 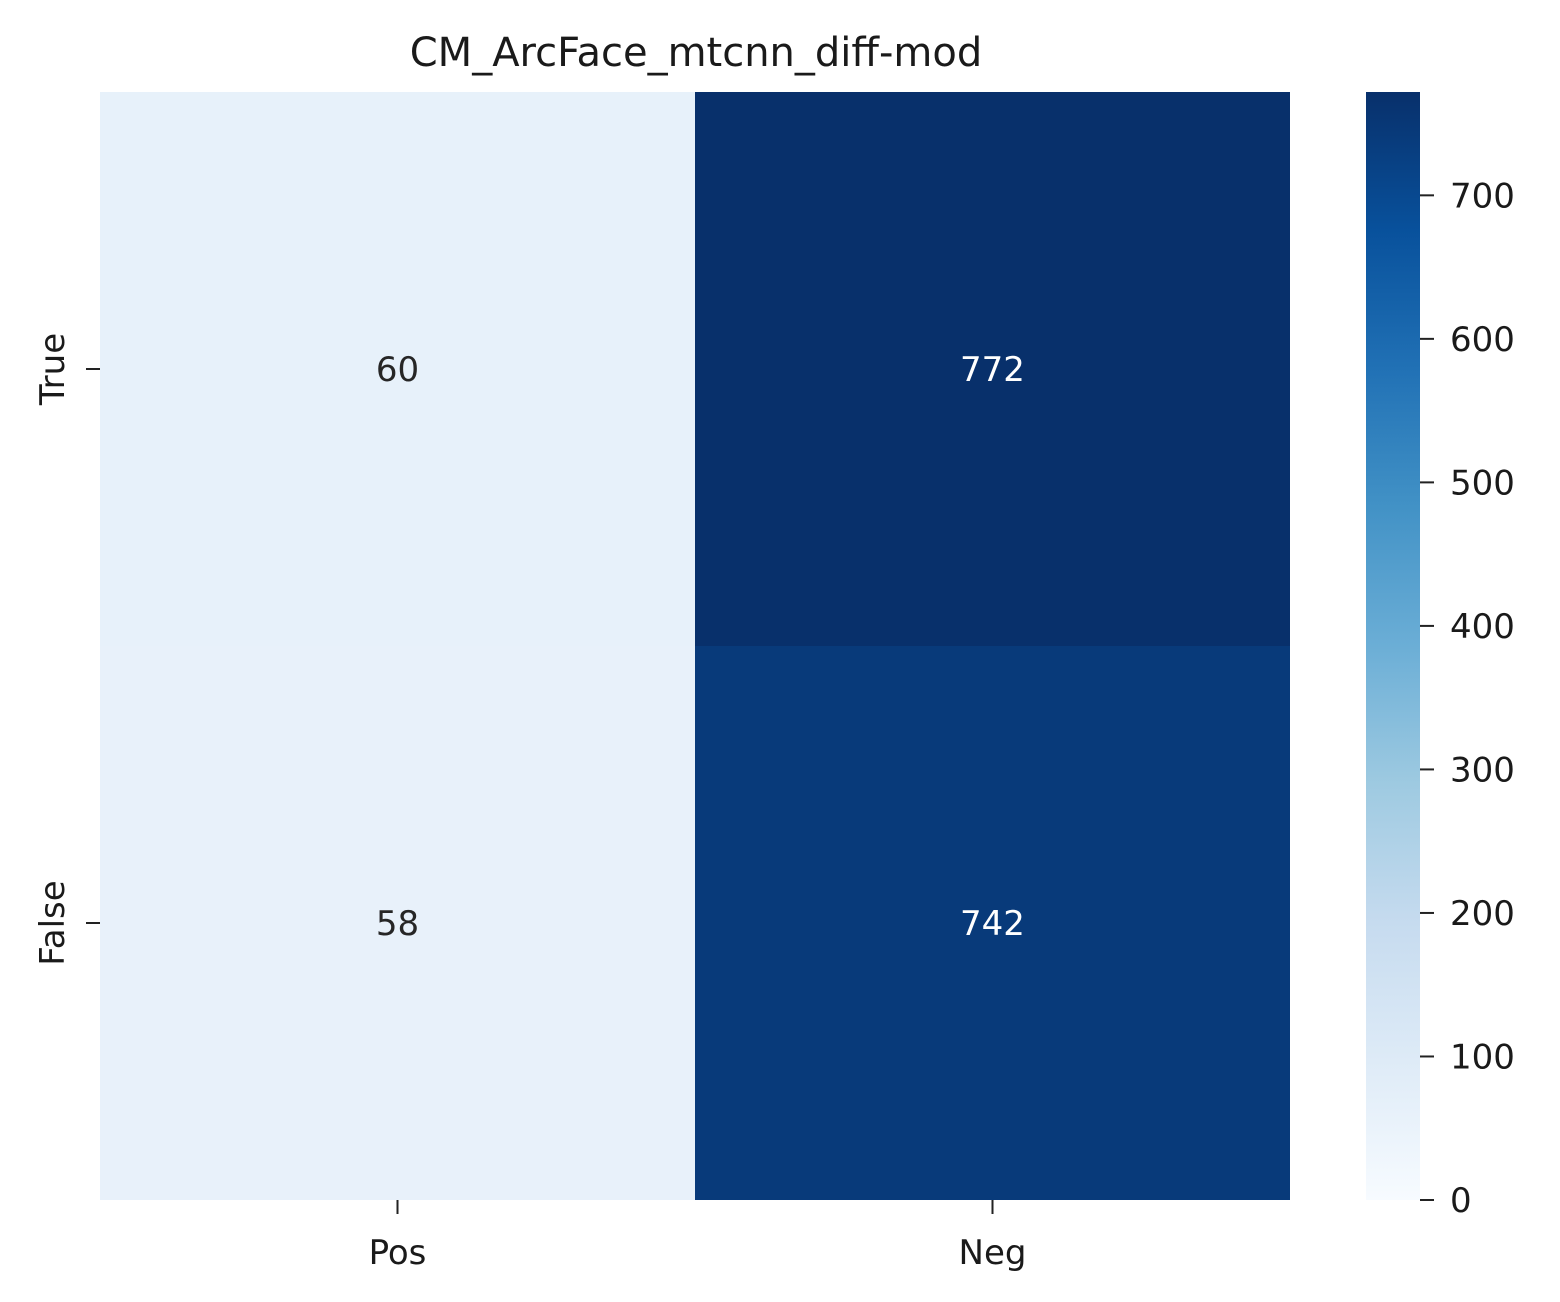 What do you see at coordinates (53, 922) in the screenshot?
I see `y-tick-label: False` at bounding box center [53, 922].